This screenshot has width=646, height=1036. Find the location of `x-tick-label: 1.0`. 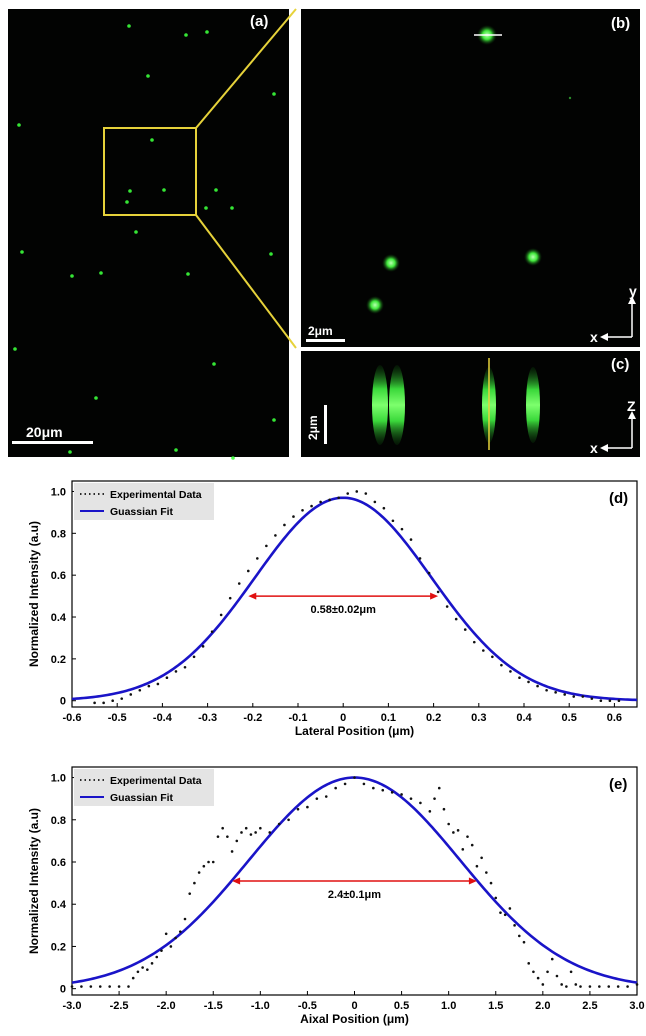

x-tick-label: 1.0 is located at coordinates (448, 1006).